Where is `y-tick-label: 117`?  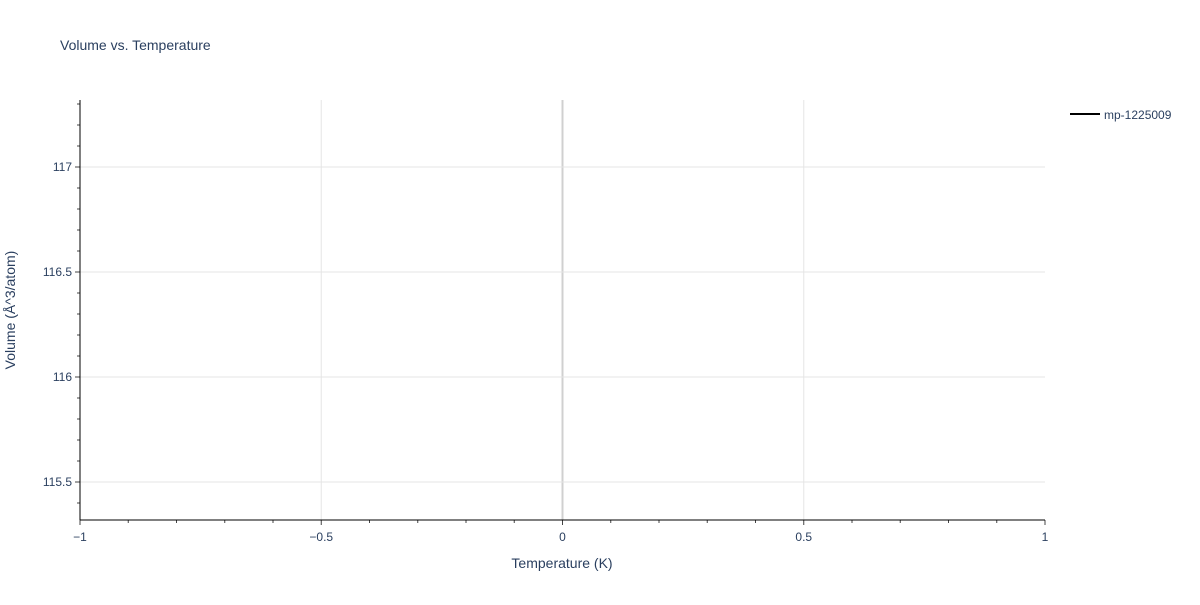 y-tick-label: 117 is located at coordinates (62, 167).